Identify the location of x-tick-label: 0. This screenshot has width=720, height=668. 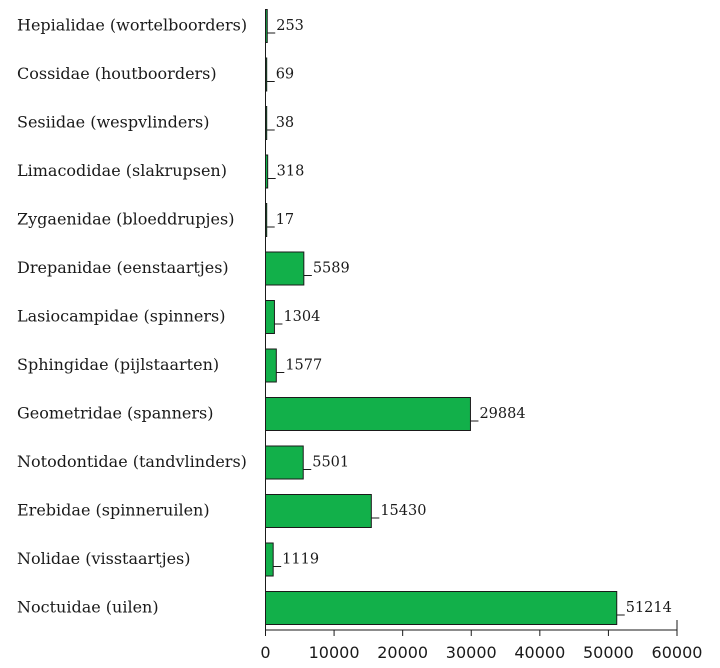
(265, 652).